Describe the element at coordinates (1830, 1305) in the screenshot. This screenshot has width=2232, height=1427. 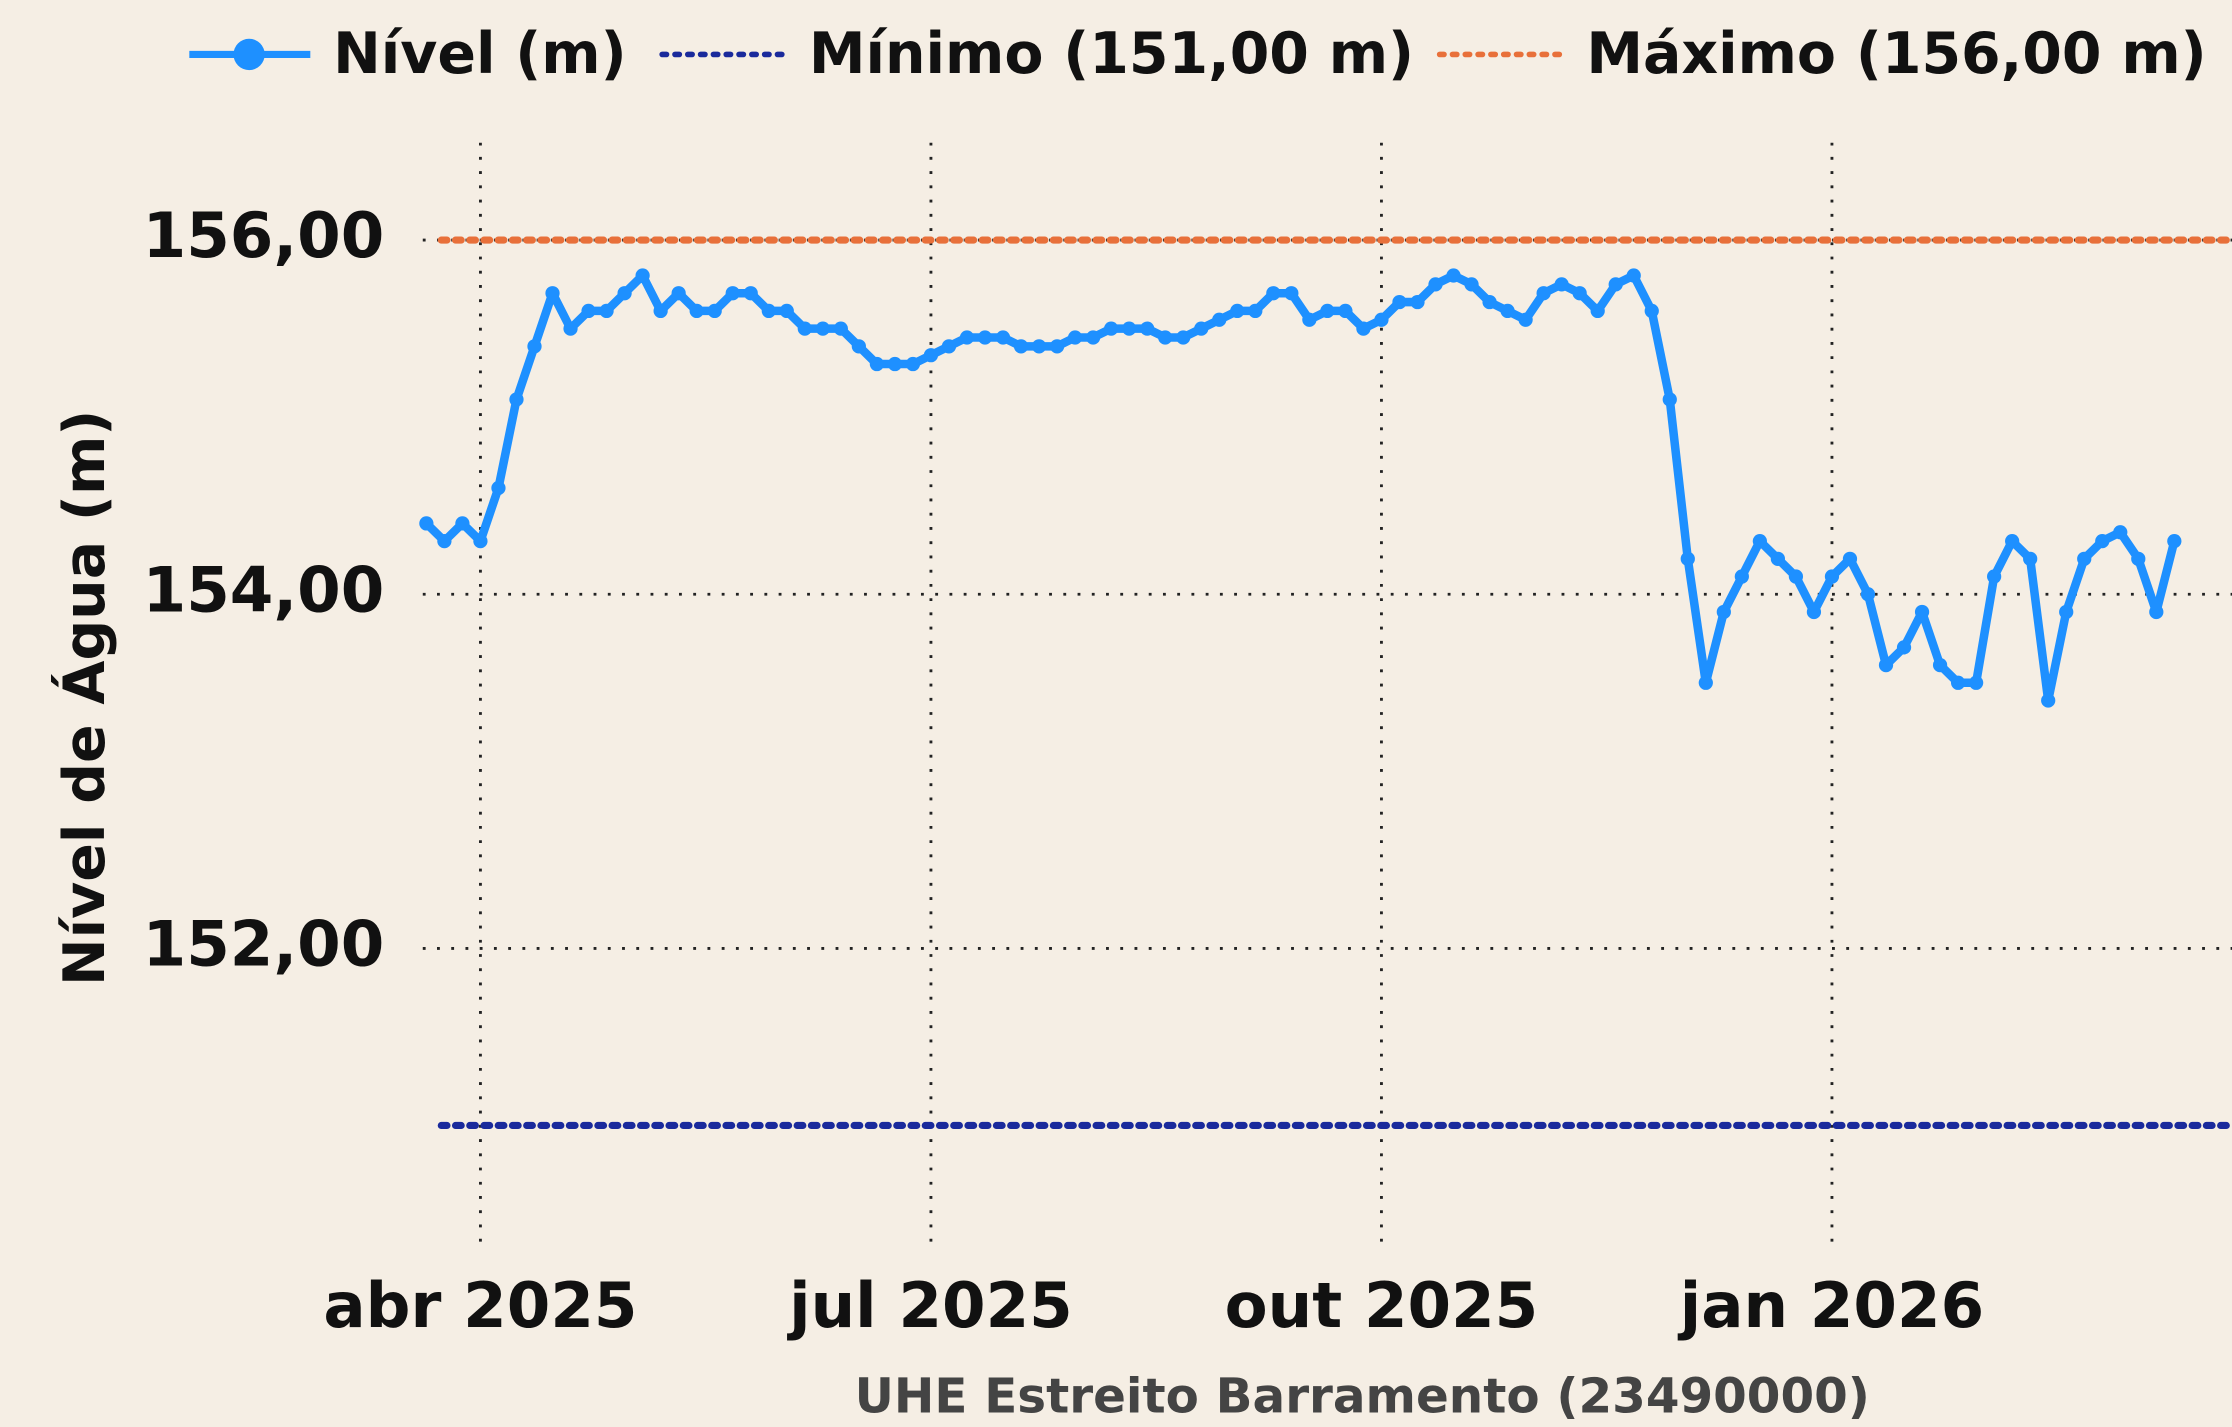
I see `x-tick-label: jan 2026` at that location.